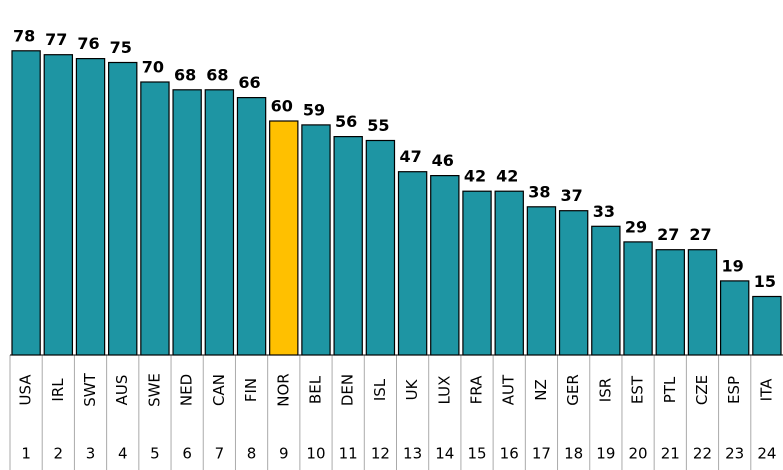 The height and width of the screenshot is (470, 783). What do you see at coordinates (282, 106) in the screenshot?
I see `value-label: 60` at bounding box center [282, 106].